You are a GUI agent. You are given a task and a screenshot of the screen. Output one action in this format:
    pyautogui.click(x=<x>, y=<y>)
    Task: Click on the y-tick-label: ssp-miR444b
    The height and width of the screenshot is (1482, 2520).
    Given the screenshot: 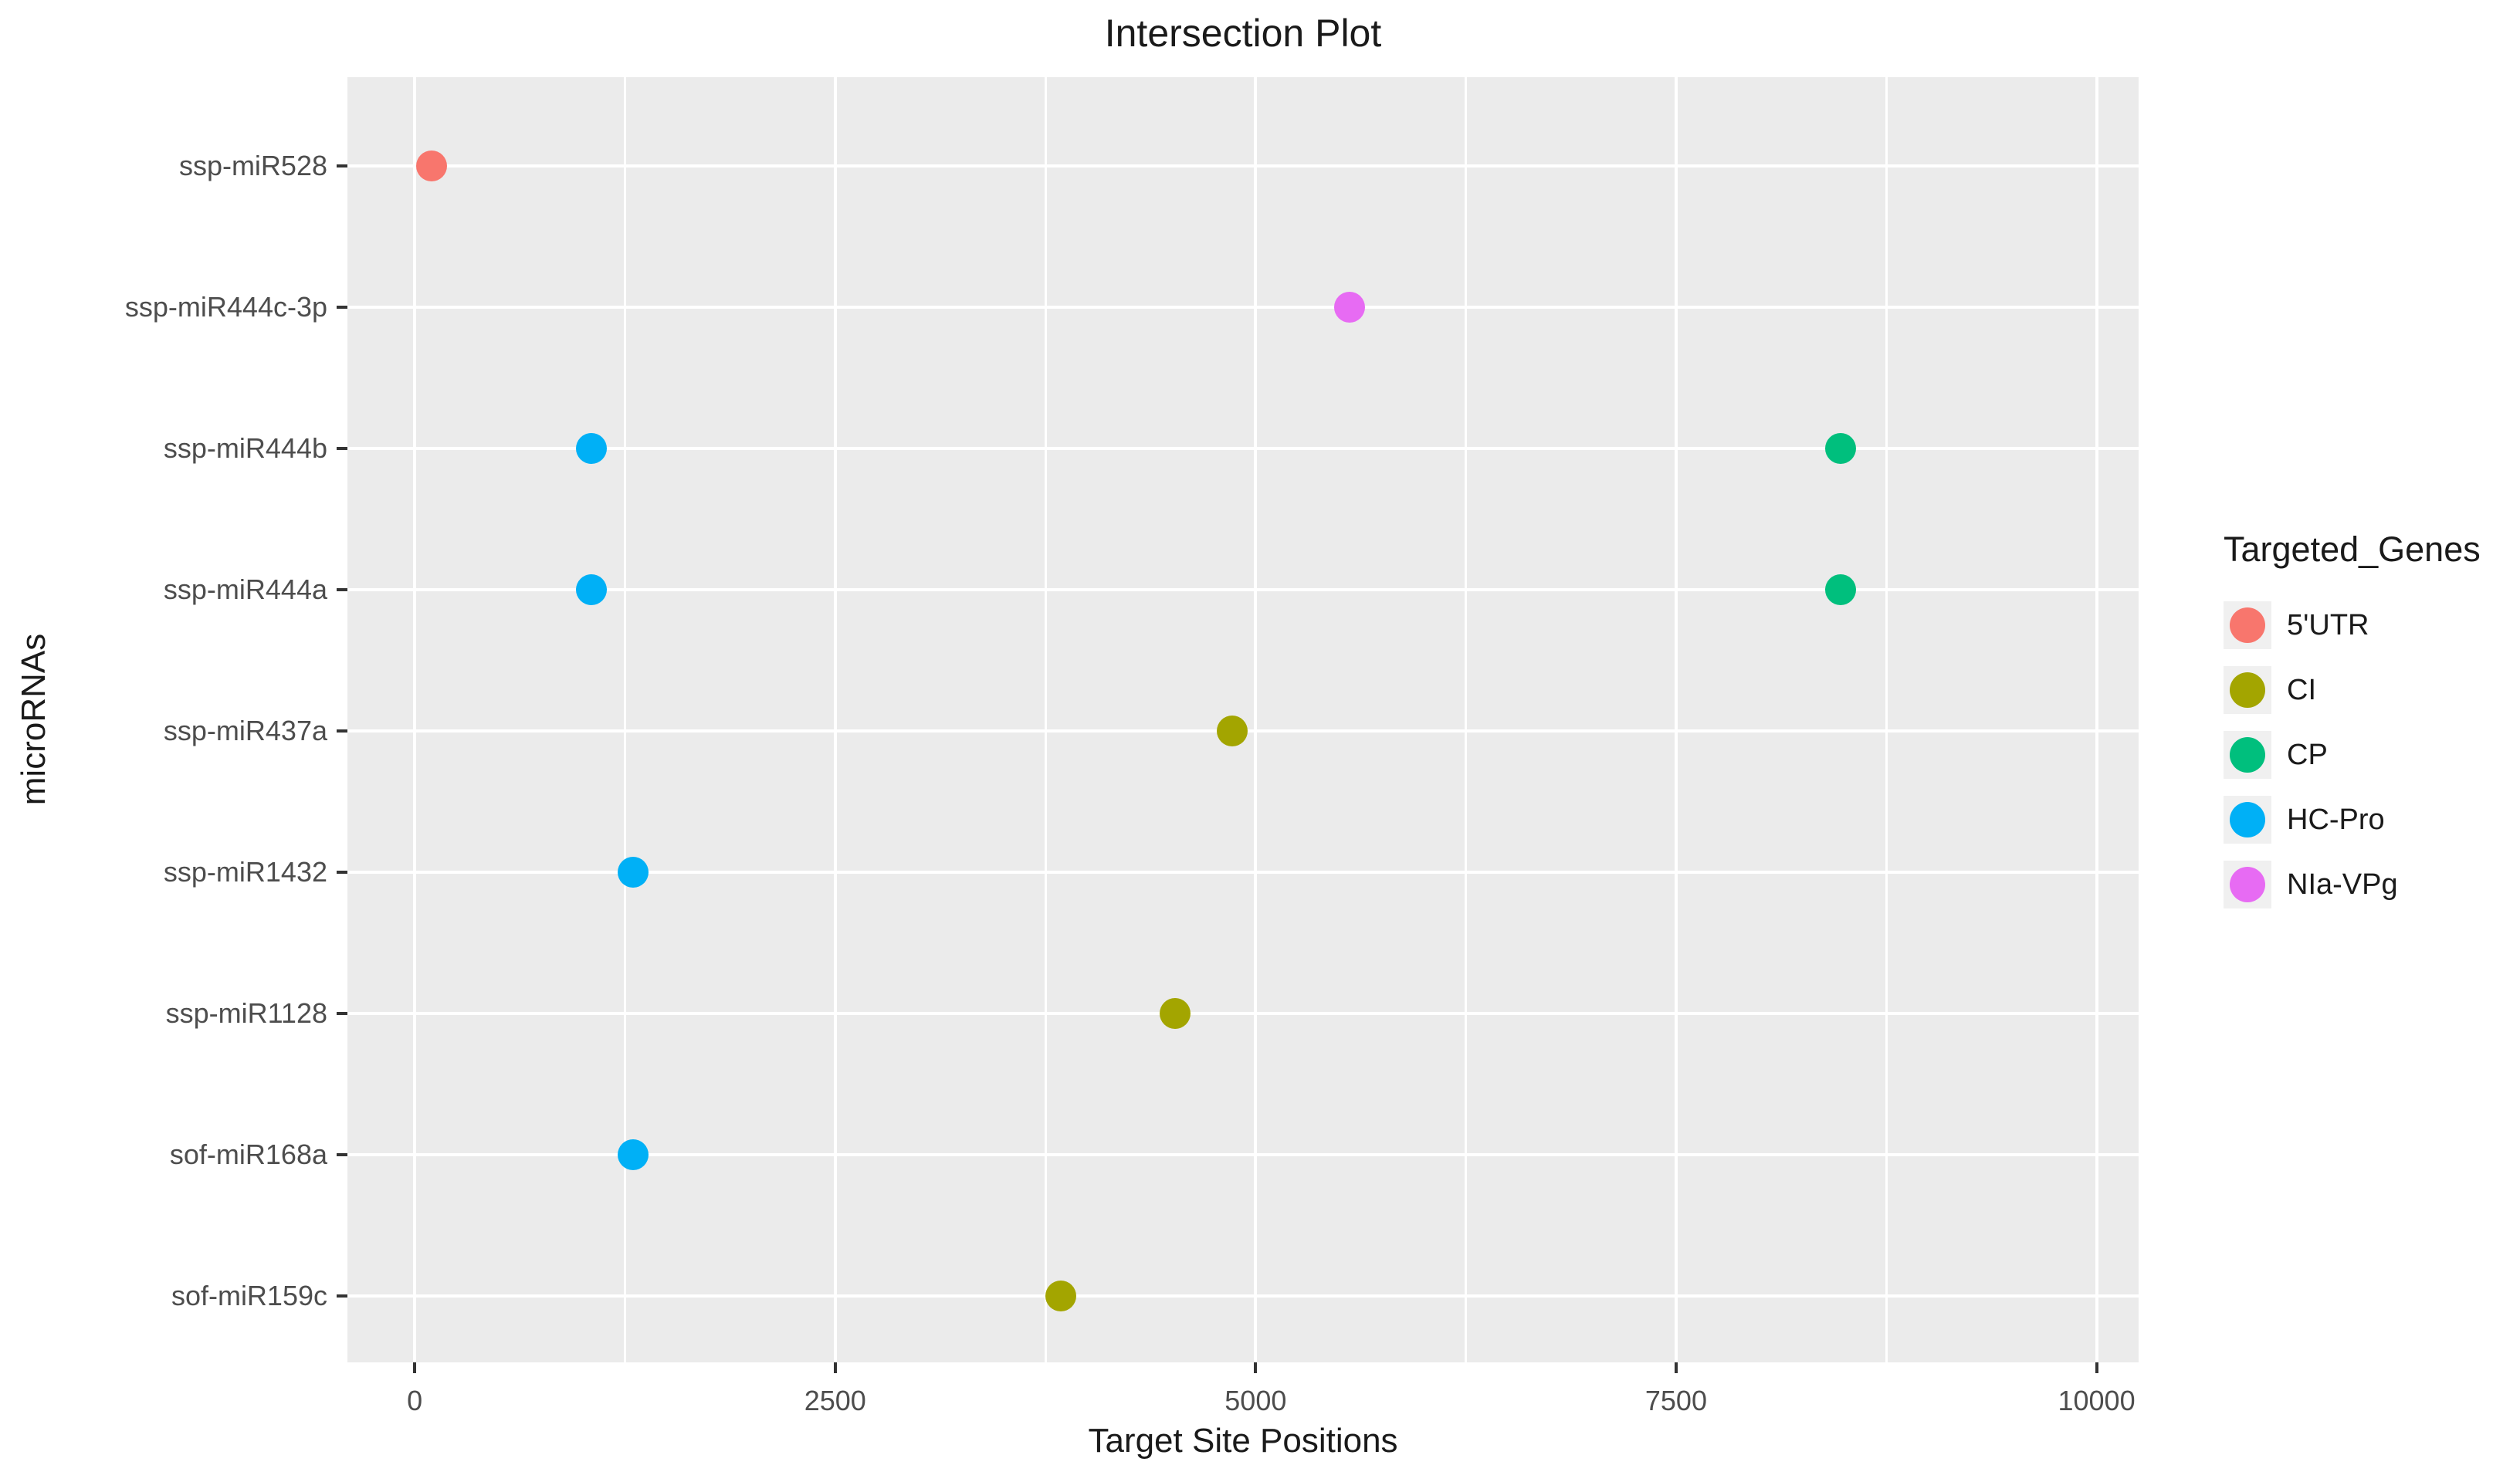 What is the action you would take?
    pyautogui.click(x=245, y=448)
    